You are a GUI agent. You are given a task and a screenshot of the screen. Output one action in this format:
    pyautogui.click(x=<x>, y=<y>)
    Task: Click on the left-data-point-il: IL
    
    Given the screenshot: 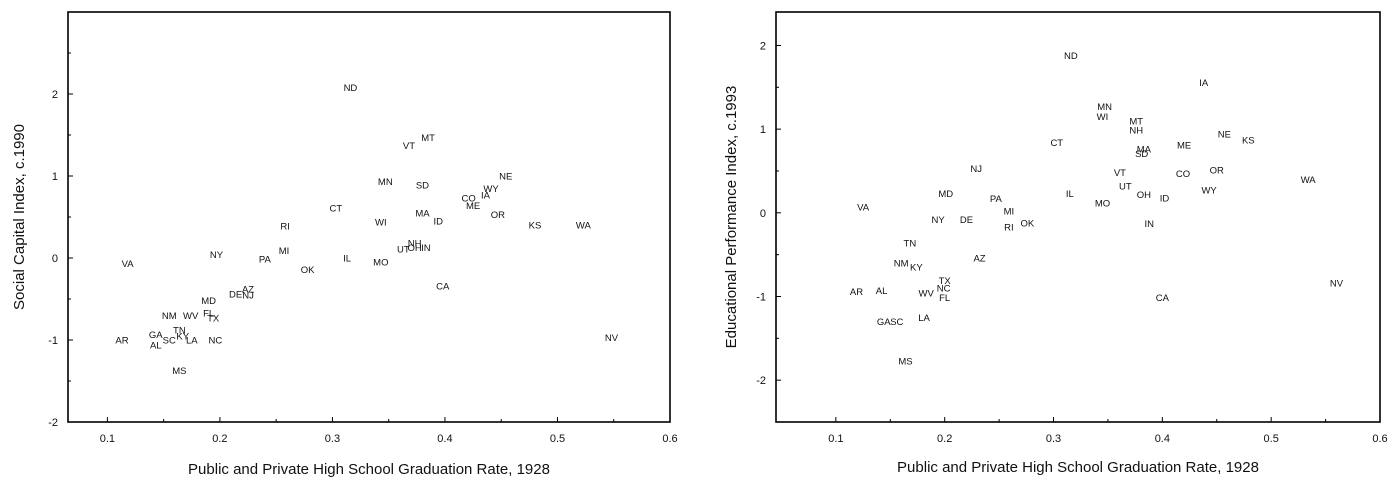 What is the action you would take?
    pyautogui.click(x=347, y=259)
    